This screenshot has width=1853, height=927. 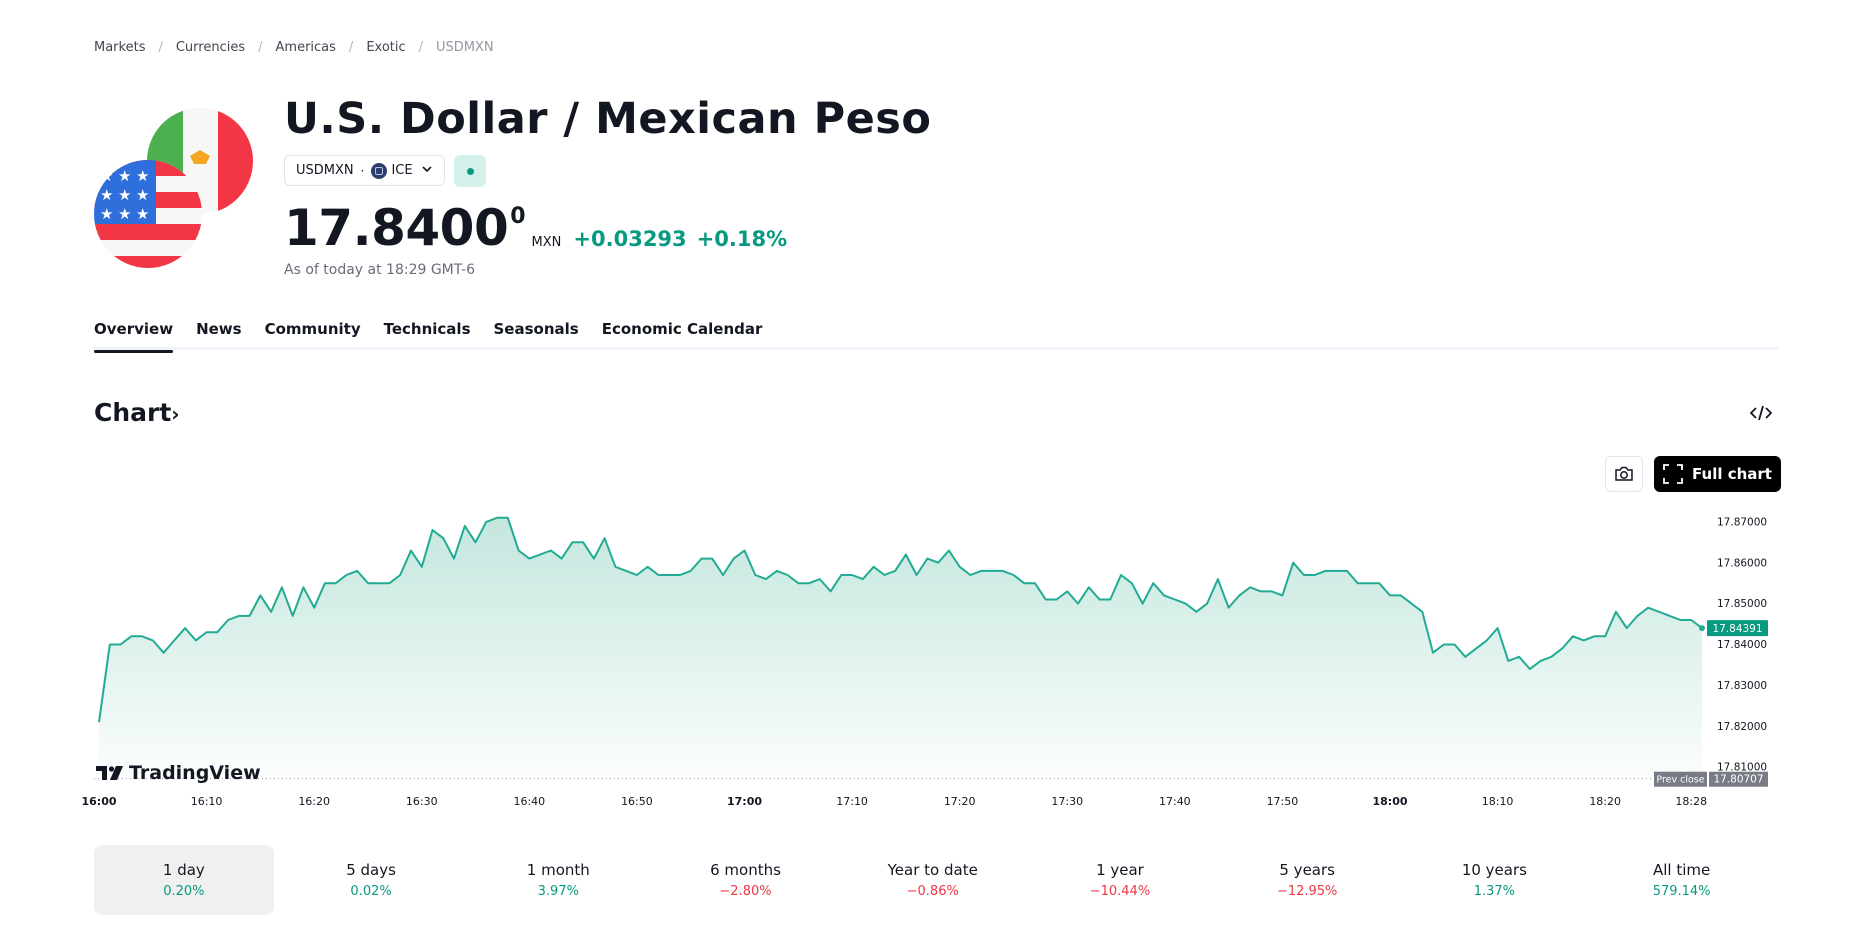 I want to click on symbol-exchange-selector: USDMXN · ICE, so click(x=364, y=170).